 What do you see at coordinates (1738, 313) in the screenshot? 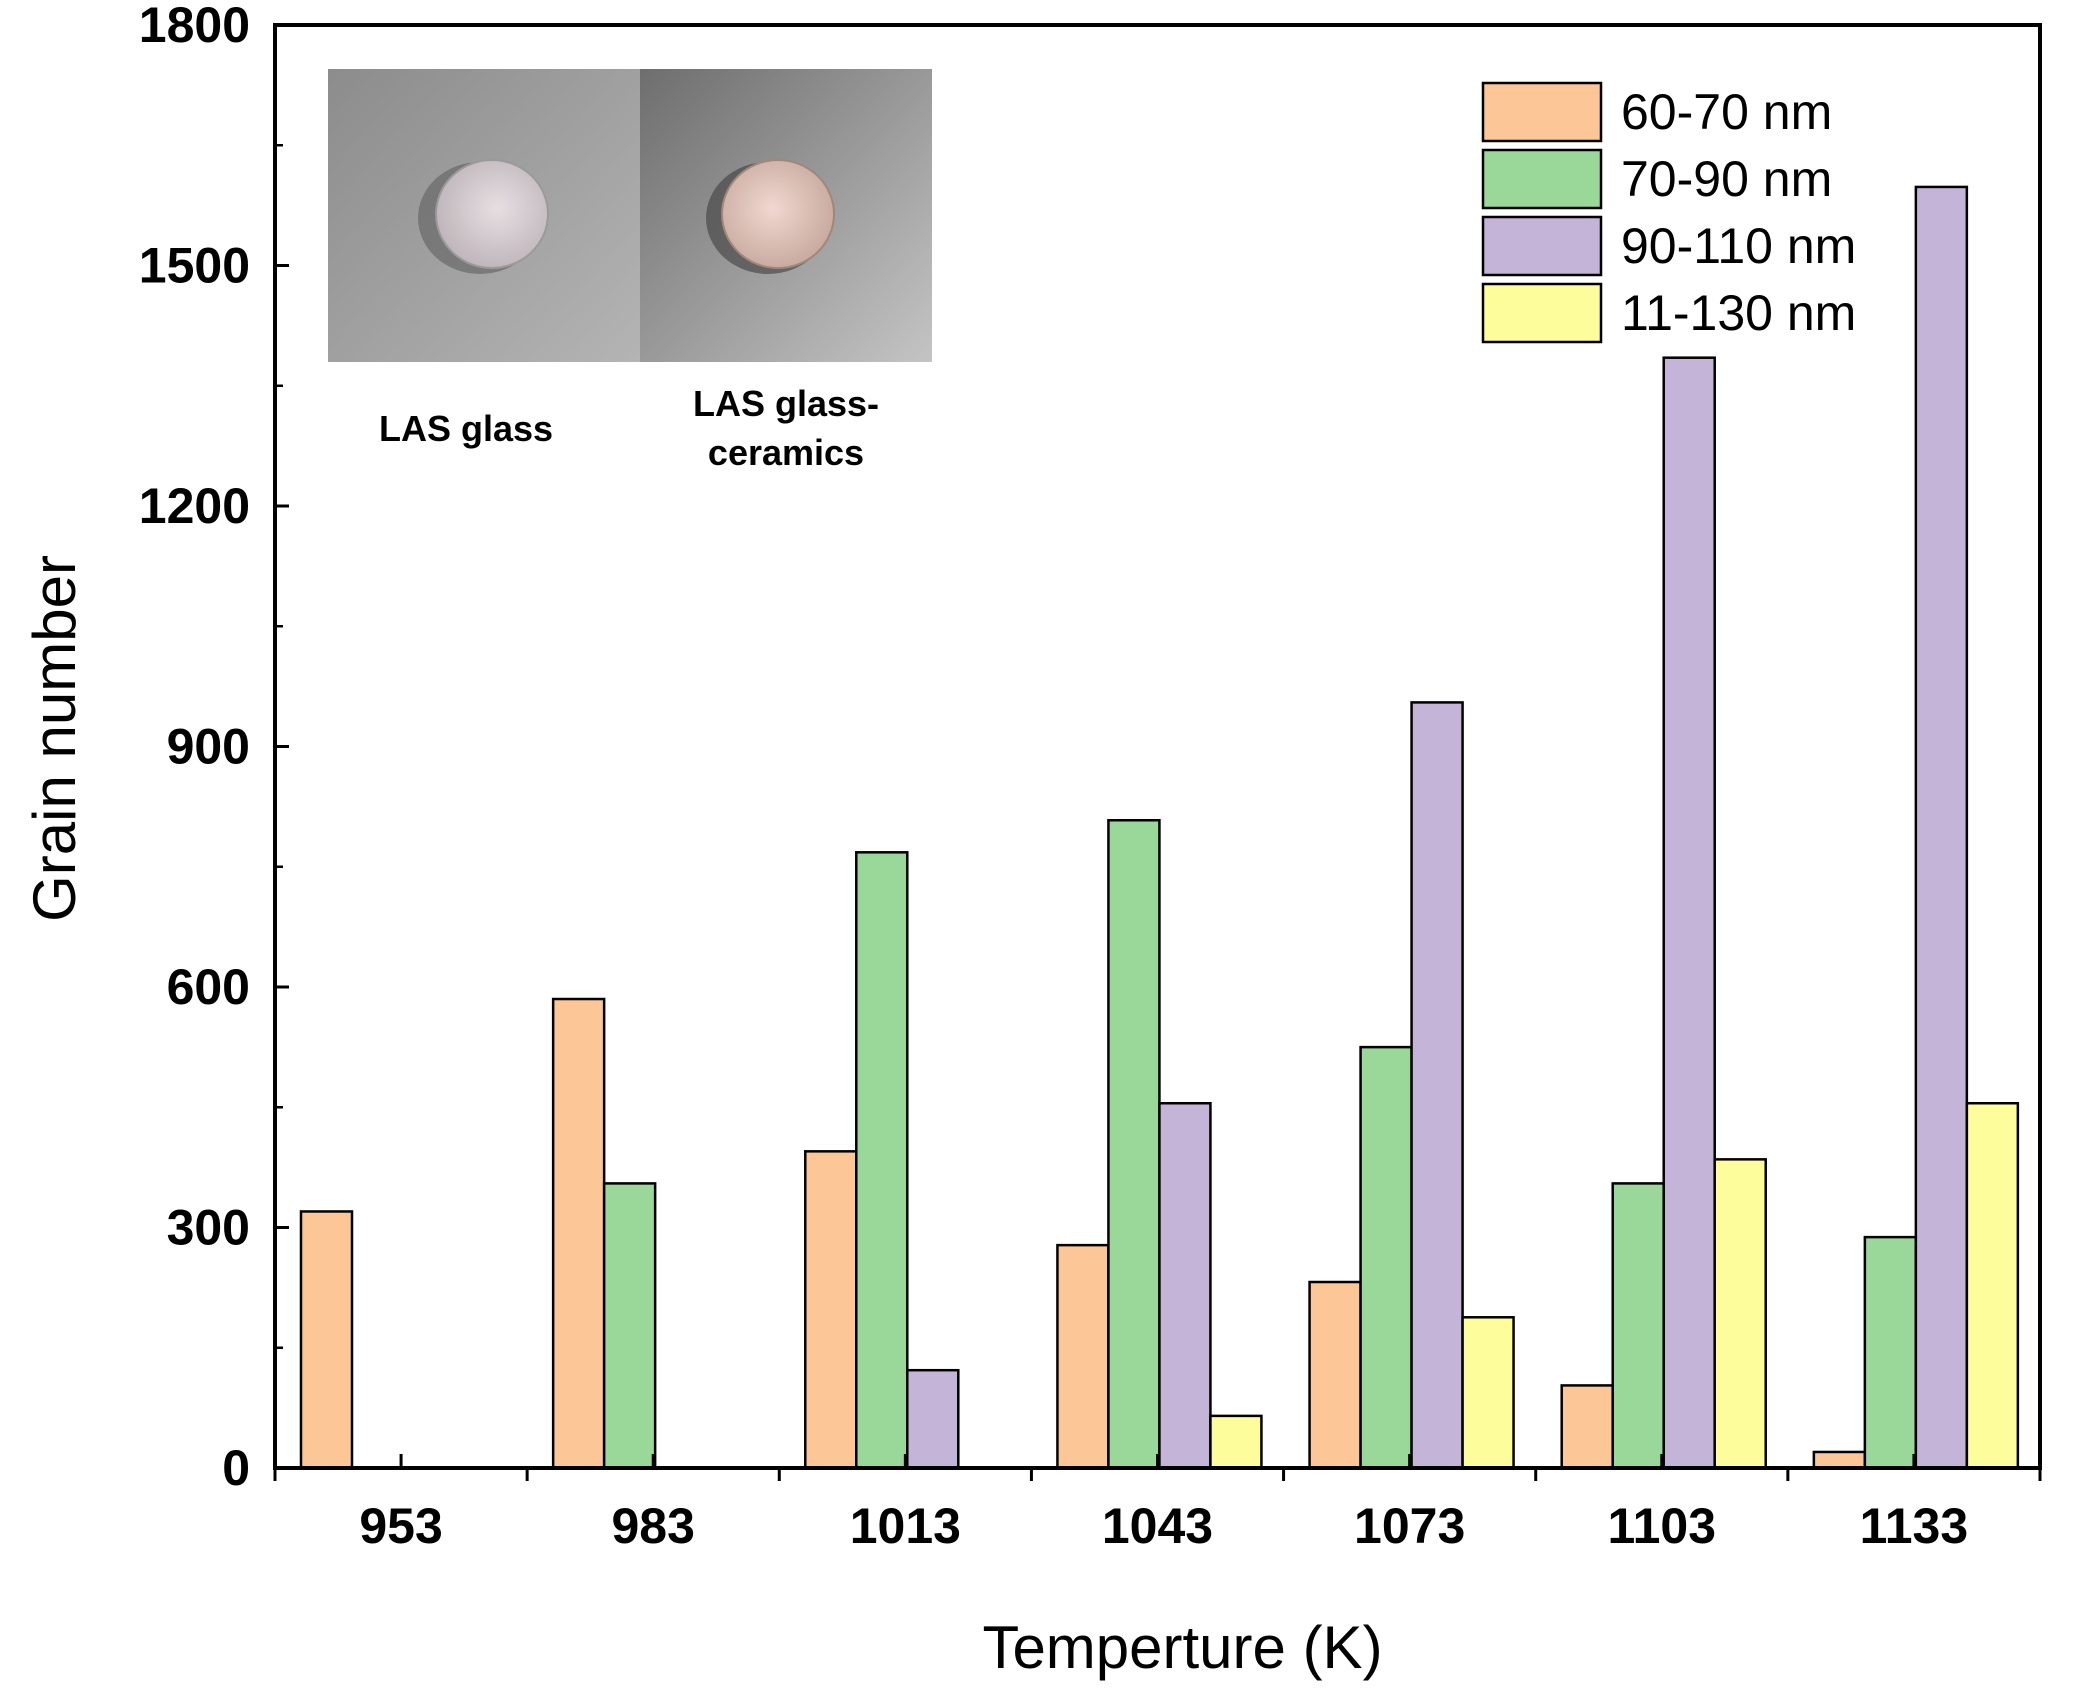
I see `legend-label: 11-130 nm` at bounding box center [1738, 313].